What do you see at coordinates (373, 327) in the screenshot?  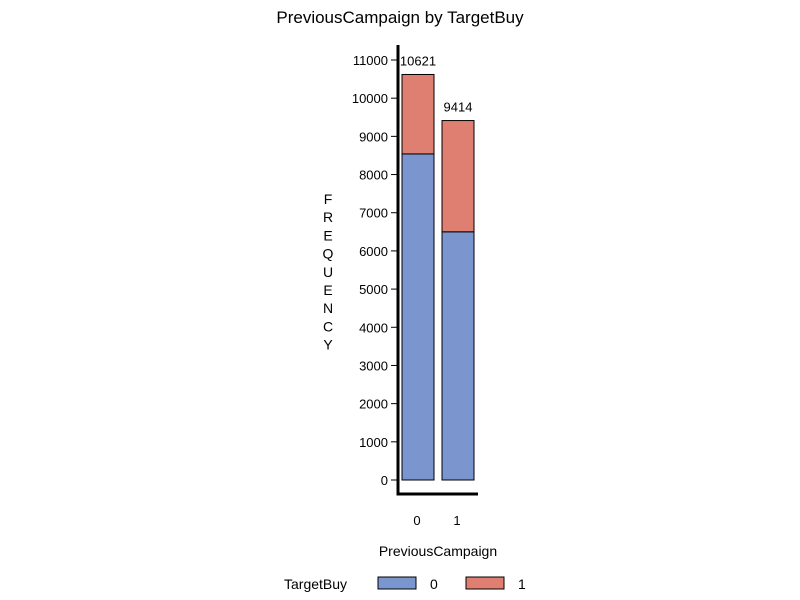 I see `y-tick-label: 4000` at bounding box center [373, 327].